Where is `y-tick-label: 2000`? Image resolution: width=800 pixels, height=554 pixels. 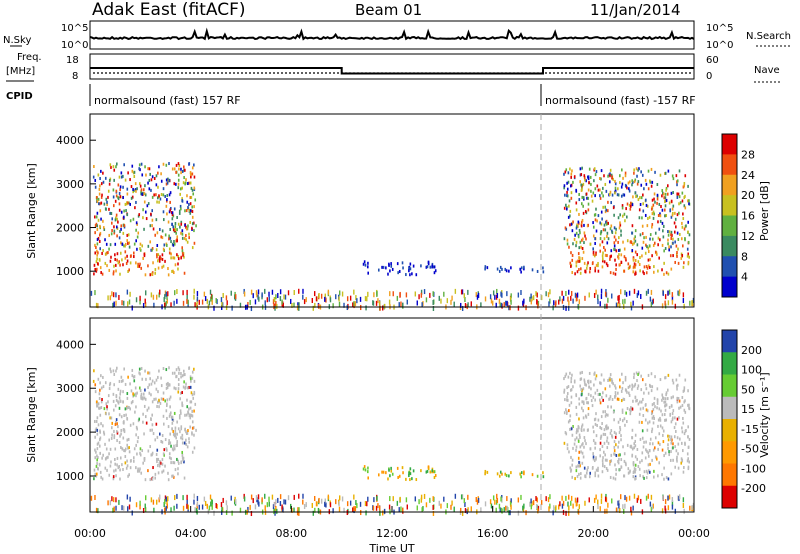 y-tick-label: 2000 is located at coordinates (70, 432).